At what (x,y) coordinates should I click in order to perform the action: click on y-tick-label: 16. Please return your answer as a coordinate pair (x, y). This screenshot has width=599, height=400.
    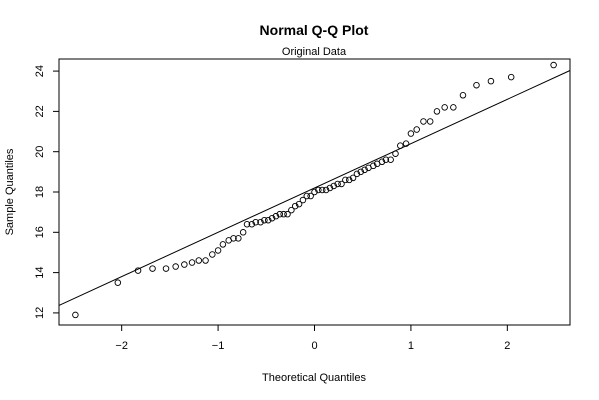
    Looking at the image, I should click on (40, 232).